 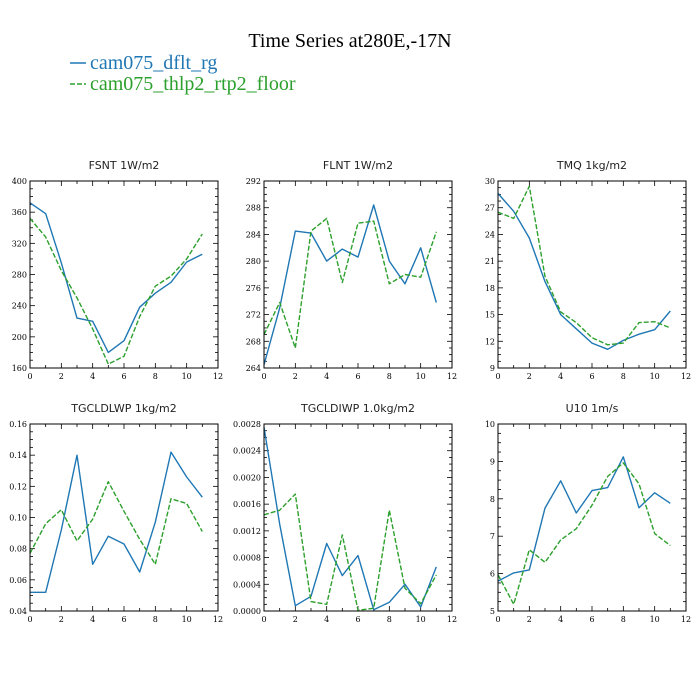 What do you see at coordinates (18, 424) in the screenshot?
I see `y-tick-label: 0.16` at bounding box center [18, 424].